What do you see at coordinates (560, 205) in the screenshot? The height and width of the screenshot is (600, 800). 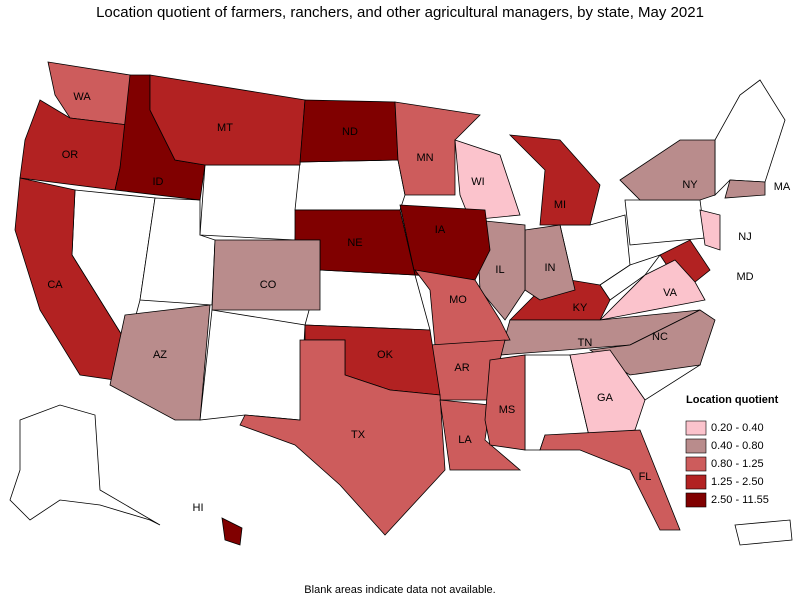 I see `state-label: MI` at bounding box center [560, 205].